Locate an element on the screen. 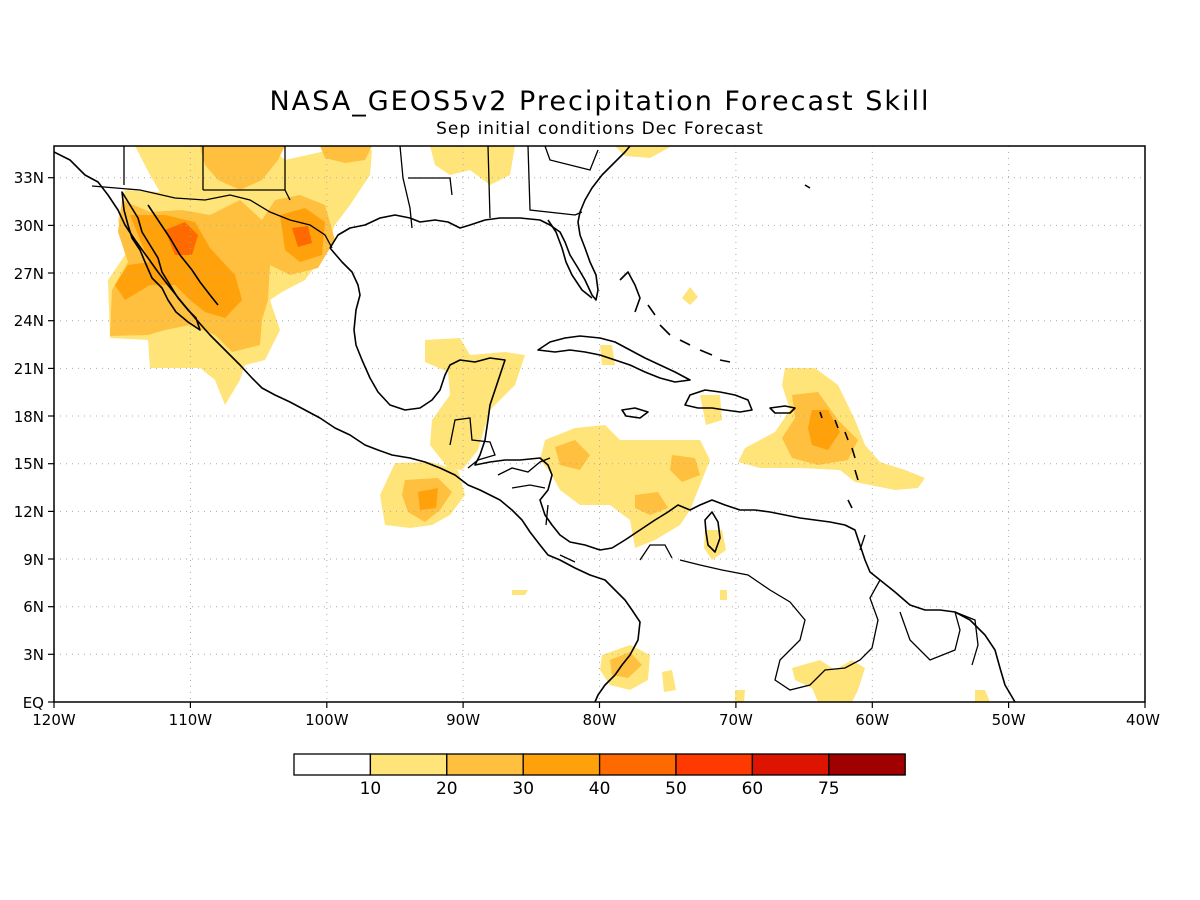 The image size is (1200, 900). lat-tick-label: 30N is located at coordinates (29, 226).